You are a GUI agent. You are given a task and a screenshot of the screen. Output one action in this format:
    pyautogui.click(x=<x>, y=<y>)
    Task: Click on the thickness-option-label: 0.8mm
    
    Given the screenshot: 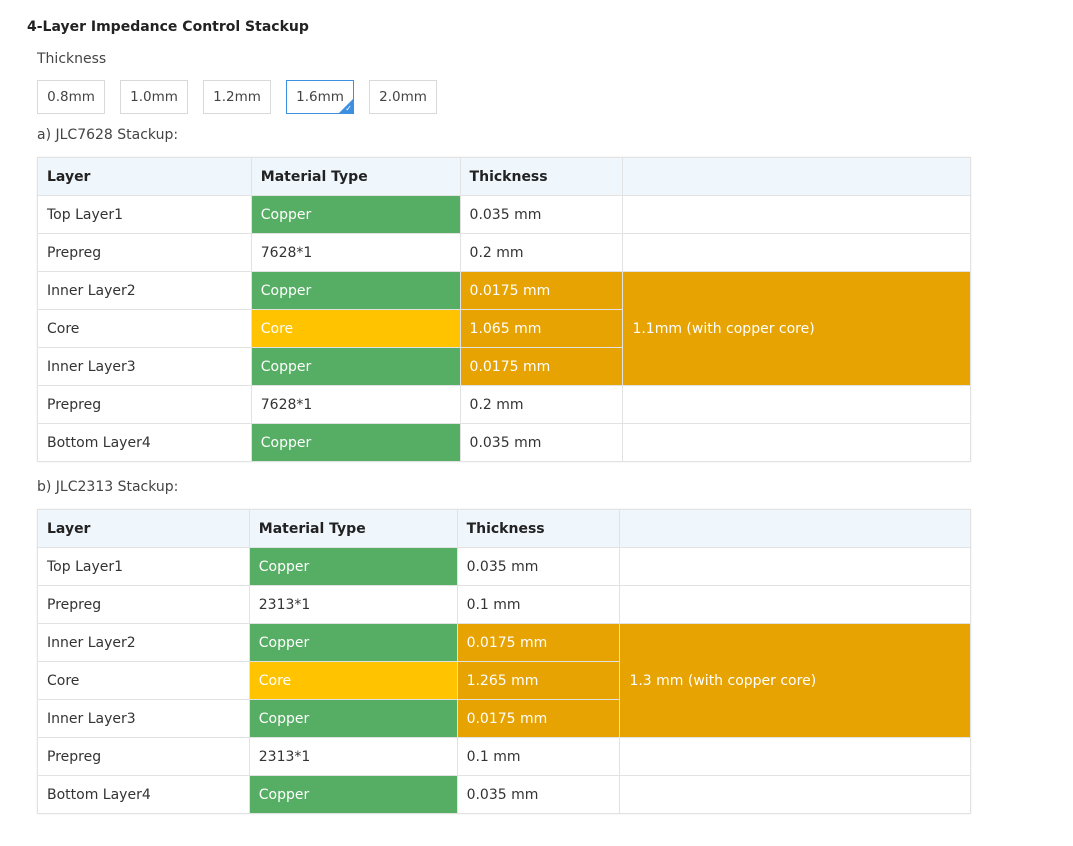 What is the action you would take?
    pyautogui.click(x=71, y=97)
    